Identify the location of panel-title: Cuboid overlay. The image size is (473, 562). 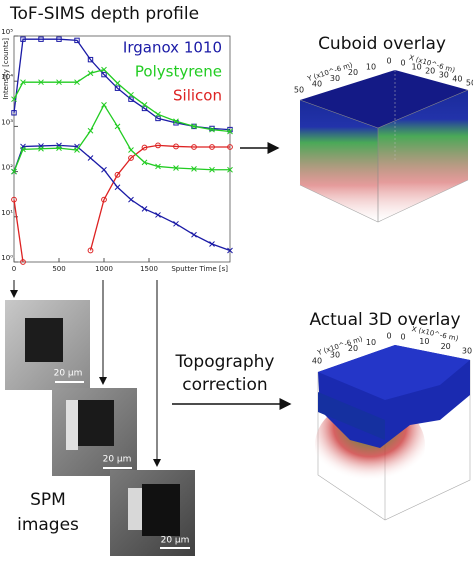
(382, 44).